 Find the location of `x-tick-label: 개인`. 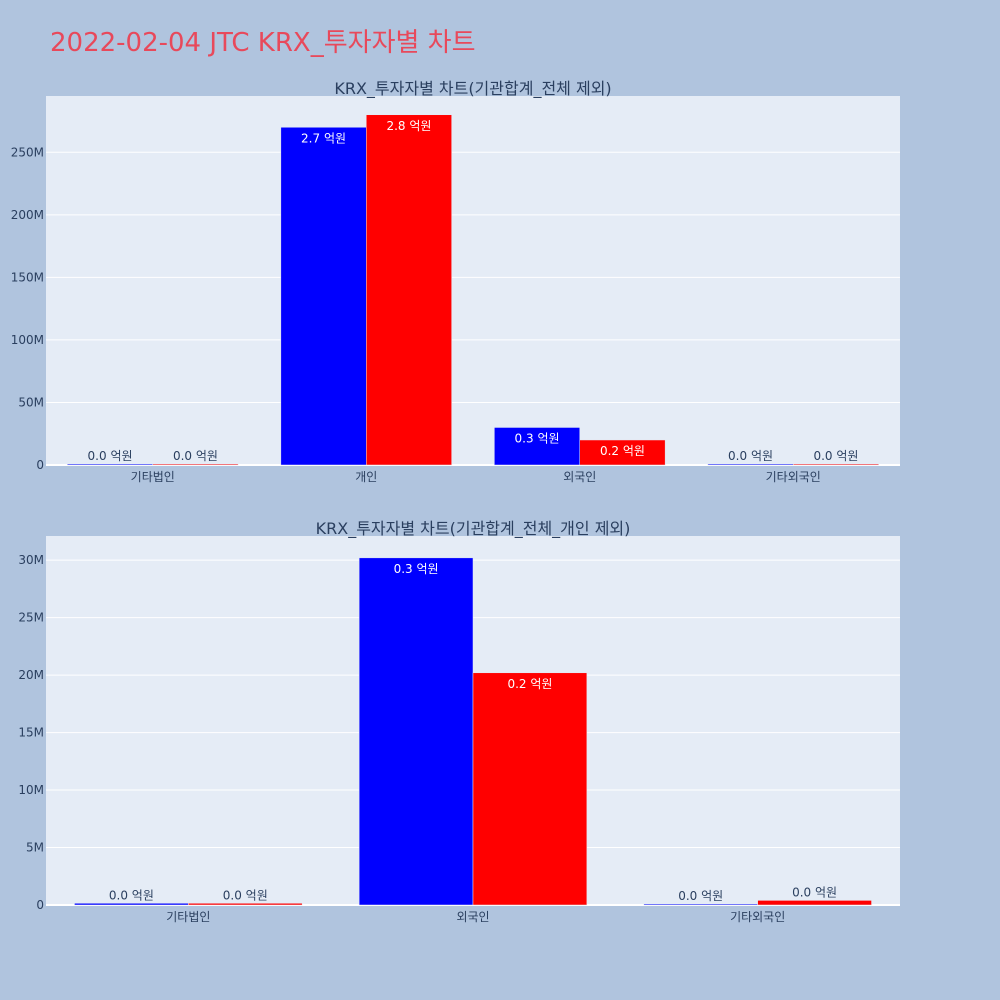

x-tick-label: 개인 is located at coordinates (366, 477).